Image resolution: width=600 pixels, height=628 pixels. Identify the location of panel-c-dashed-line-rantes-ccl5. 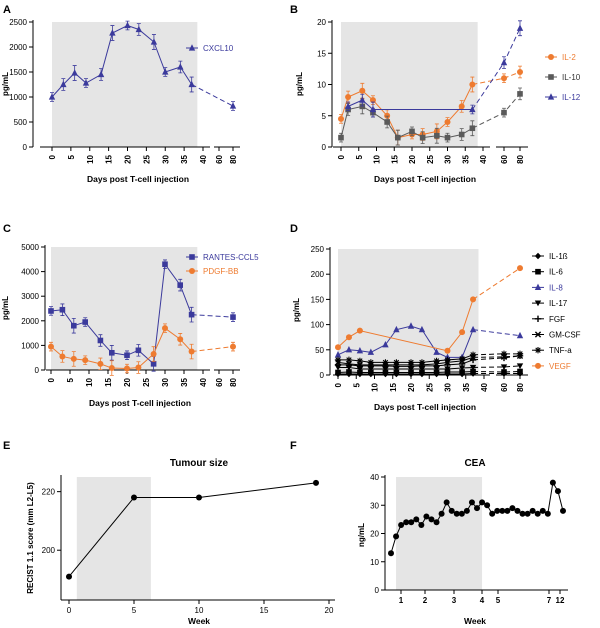
(212, 316).